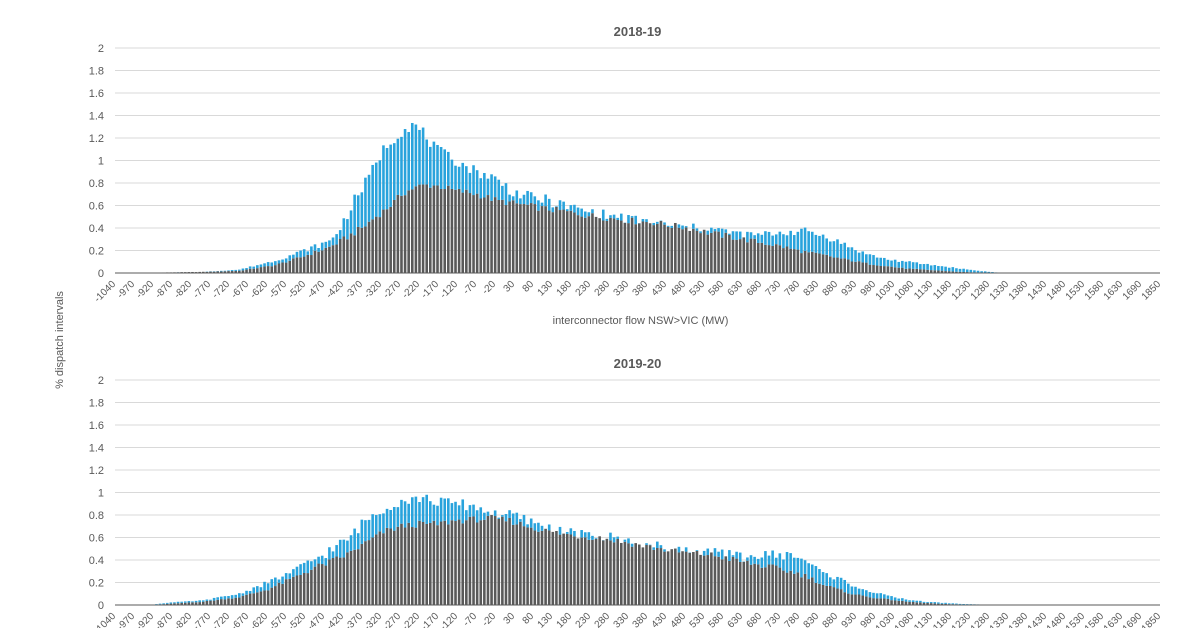  Describe the element at coordinates (603, 289) in the screenshot. I see `x-tick-label: 280` at that location.